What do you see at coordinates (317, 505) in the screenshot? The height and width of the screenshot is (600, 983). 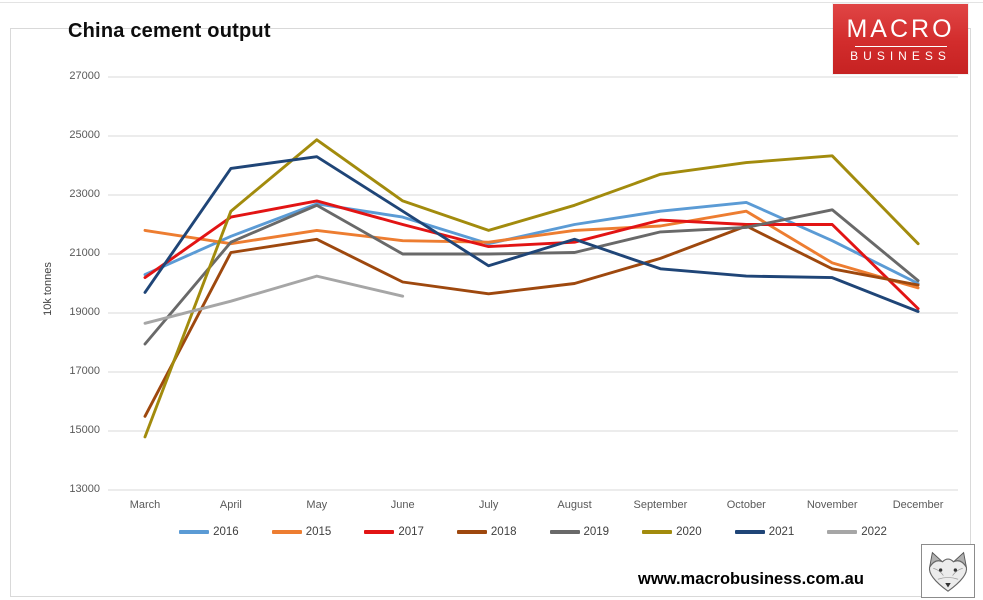 I see `x-tick-label-may: May` at bounding box center [317, 505].